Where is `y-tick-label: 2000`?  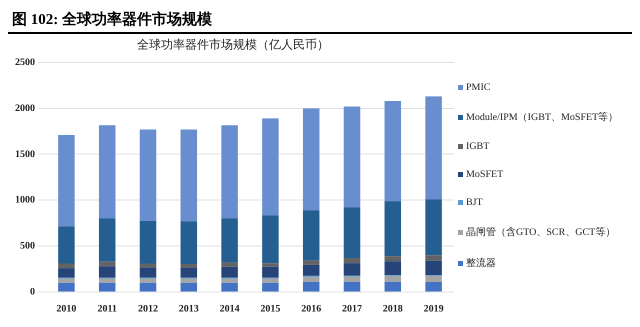
y-tick-label: 2000 is located at coordinates (25, 108).